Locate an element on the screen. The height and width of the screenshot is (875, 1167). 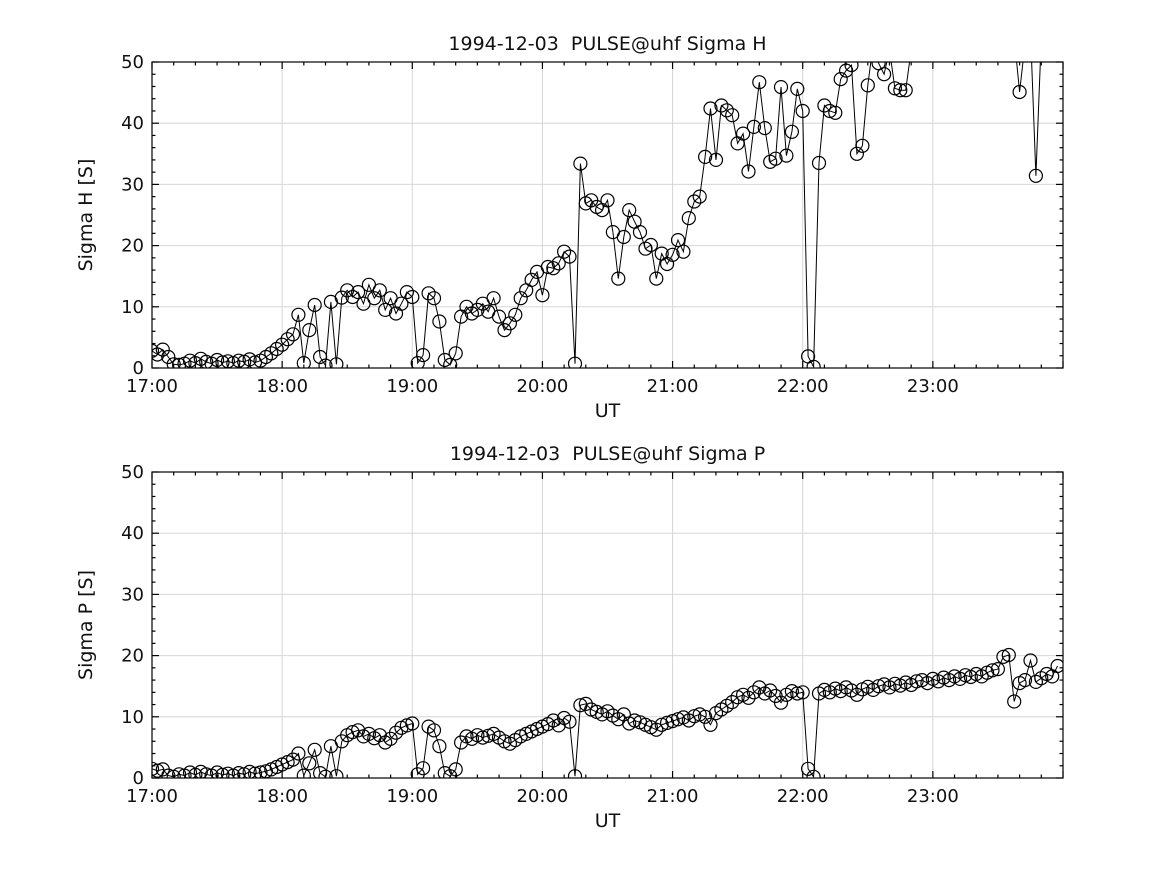
sigma-p-series is located at coordinates (607, 712).